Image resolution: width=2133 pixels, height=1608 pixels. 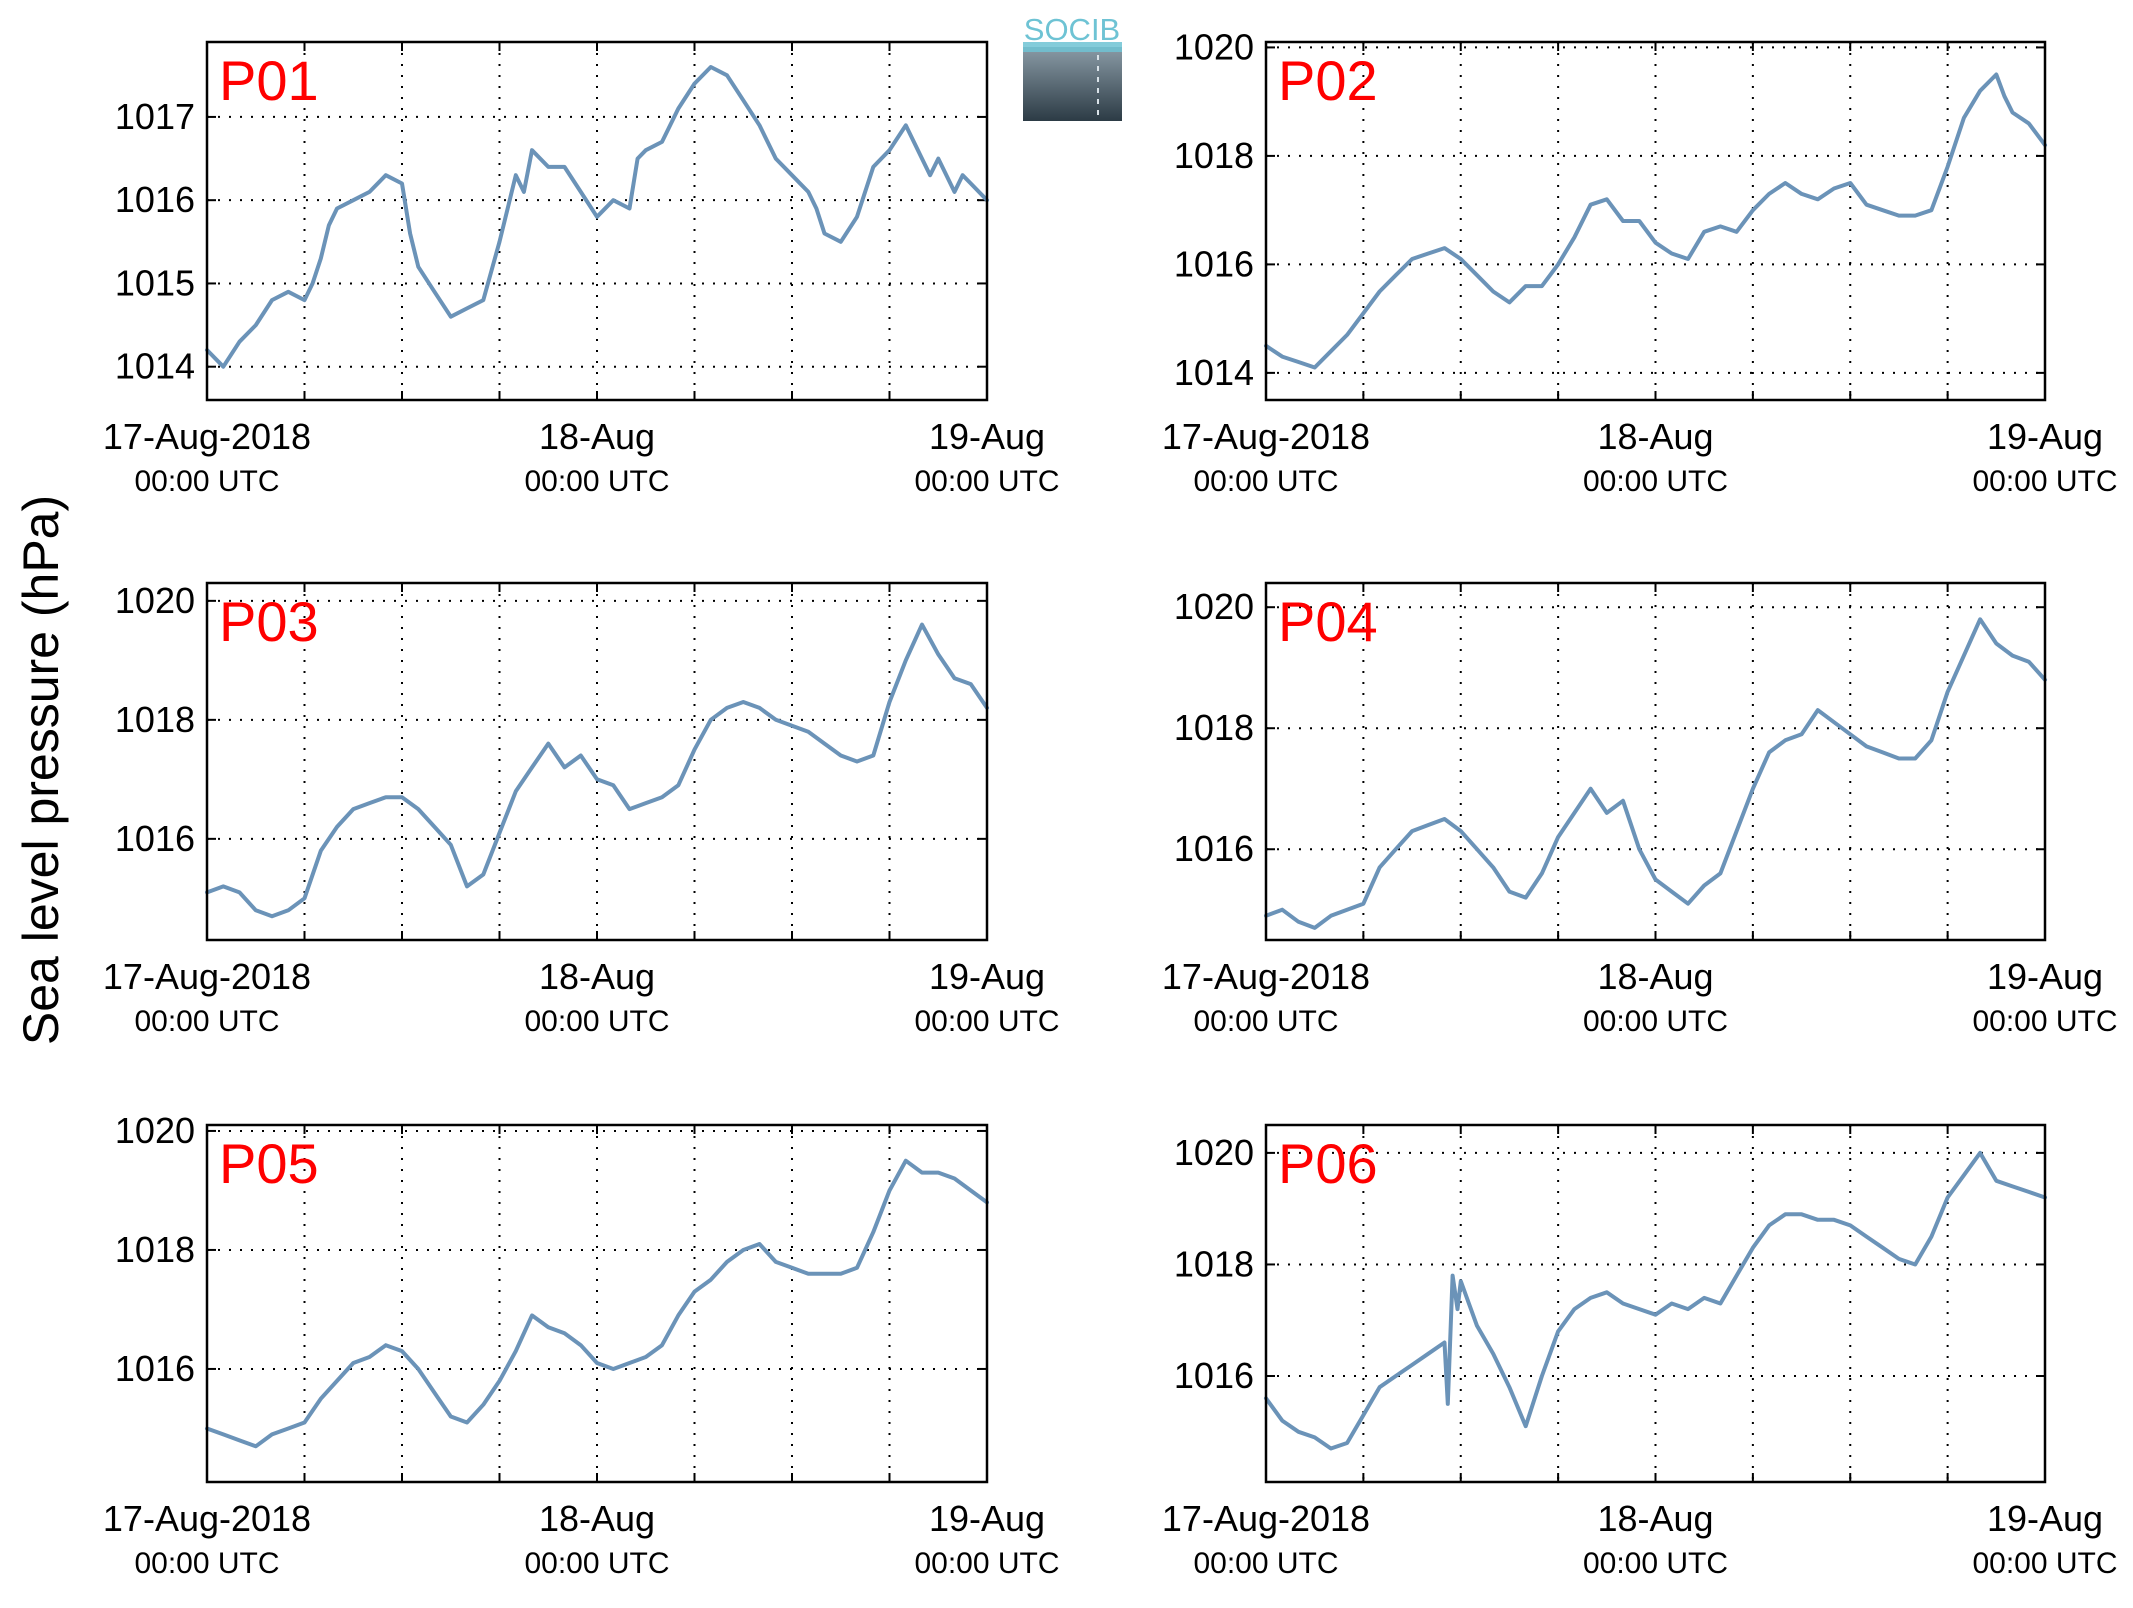 What do you see at coordinates (41, 770) in the screenshot?
I see `y-axis-label: Sea level pressure (hPa)` at bounding box center [41, 770].